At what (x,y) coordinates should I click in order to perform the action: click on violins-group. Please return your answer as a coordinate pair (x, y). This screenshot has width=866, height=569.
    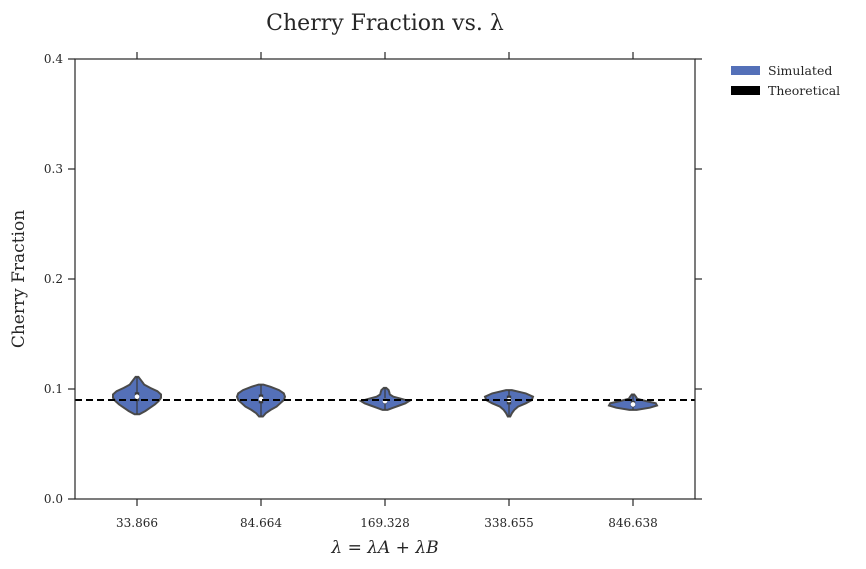
    Looking at the image, I should click on (385, 396).